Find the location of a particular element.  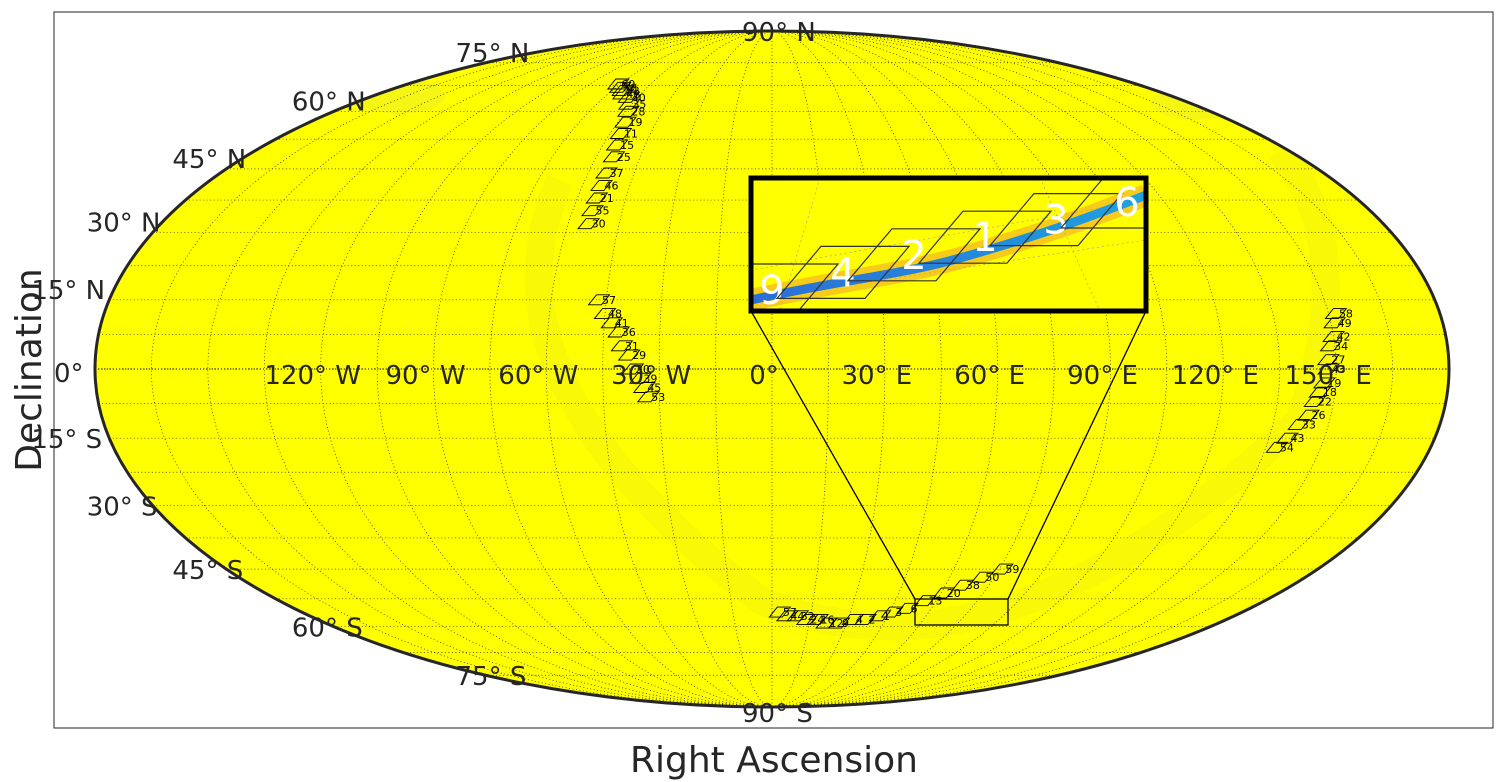

ra-tick-label: 90° E is located at coordinates (1102, 376).